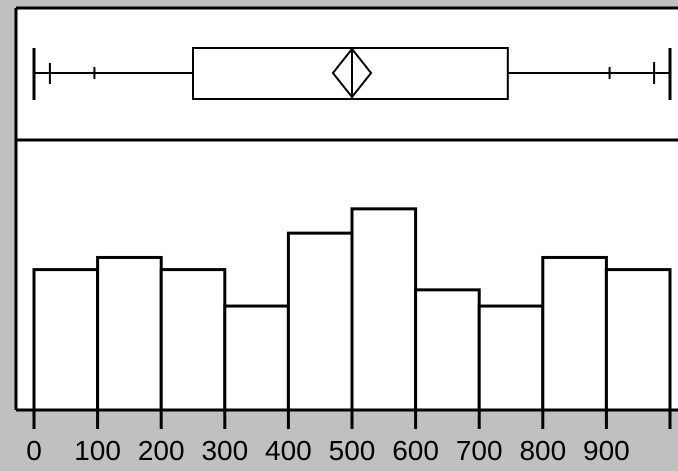 This screenshot has width=678, height=471. Describe the element at coordinates (606, 450) in the screenshot. I see `x-axis-tick-label: 900` at that location.